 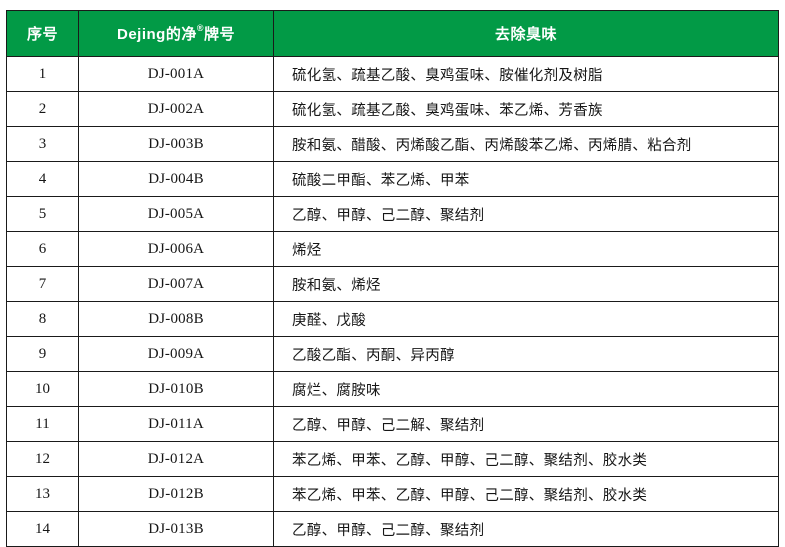 I want to click on cell-odor-description: 硫酸二甲酯、苯乙烯、甲苯, so click(x=526, y=179).